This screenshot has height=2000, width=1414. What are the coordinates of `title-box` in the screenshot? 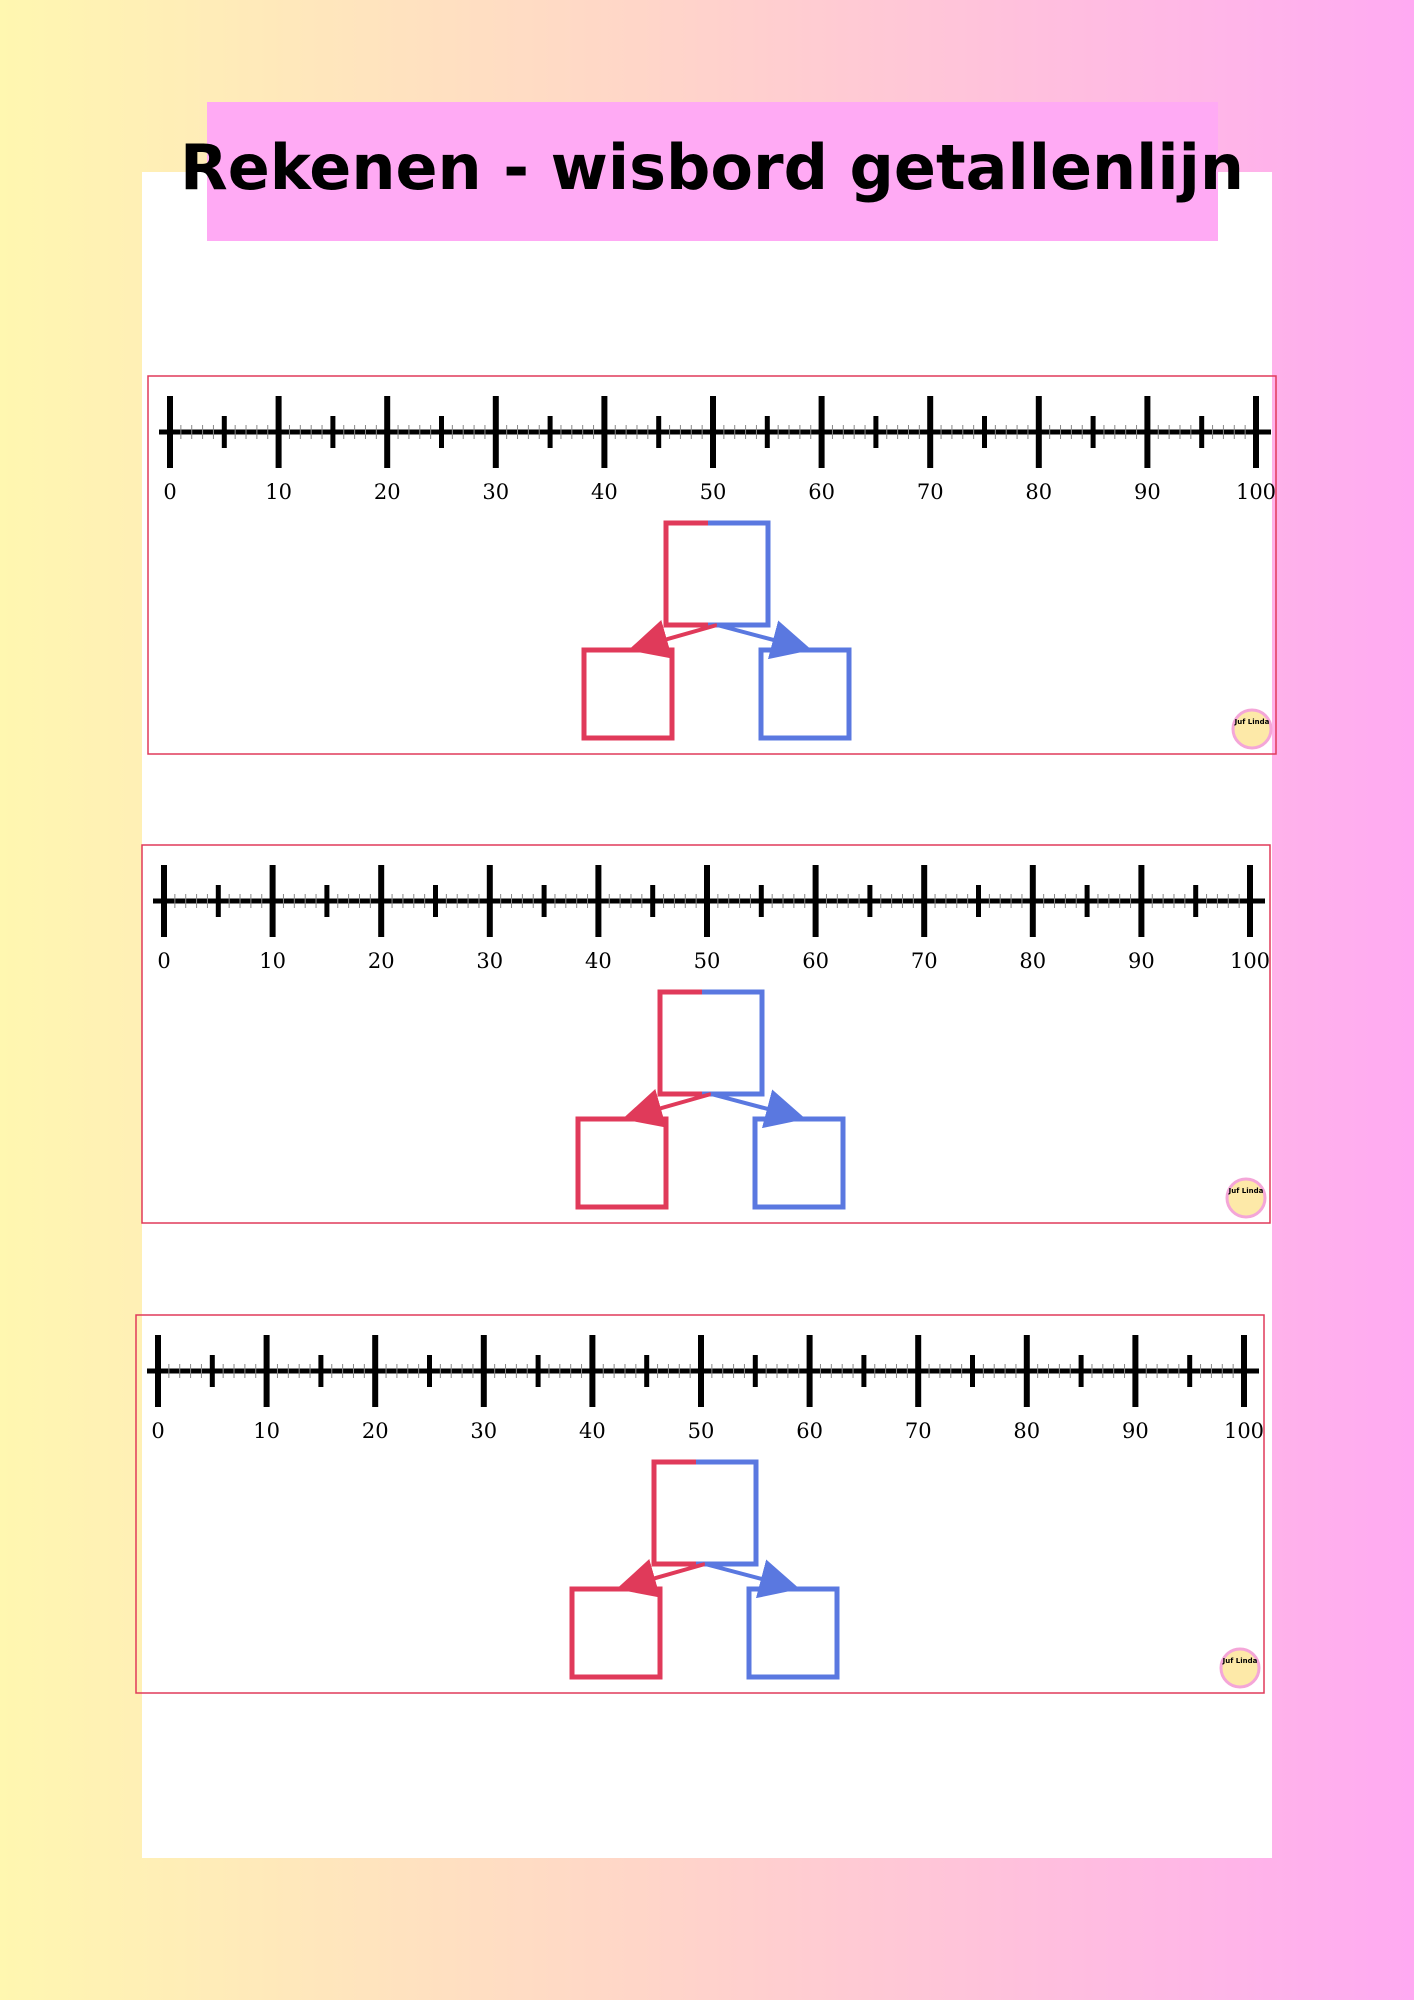 It's located at (712, 171).